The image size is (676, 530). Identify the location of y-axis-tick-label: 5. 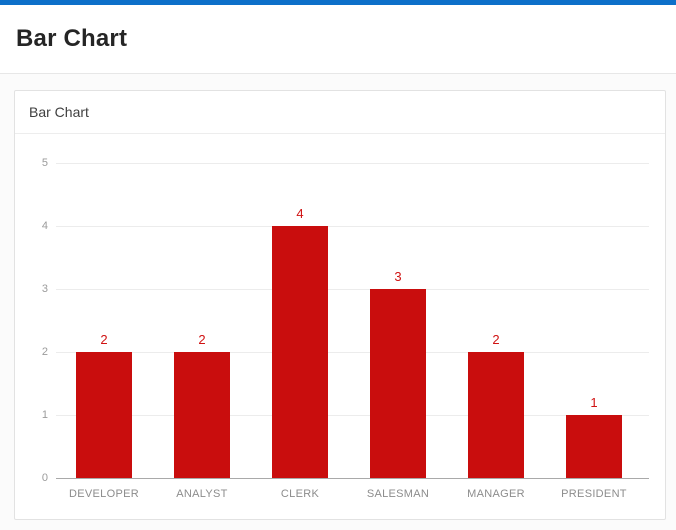
(44, 163).